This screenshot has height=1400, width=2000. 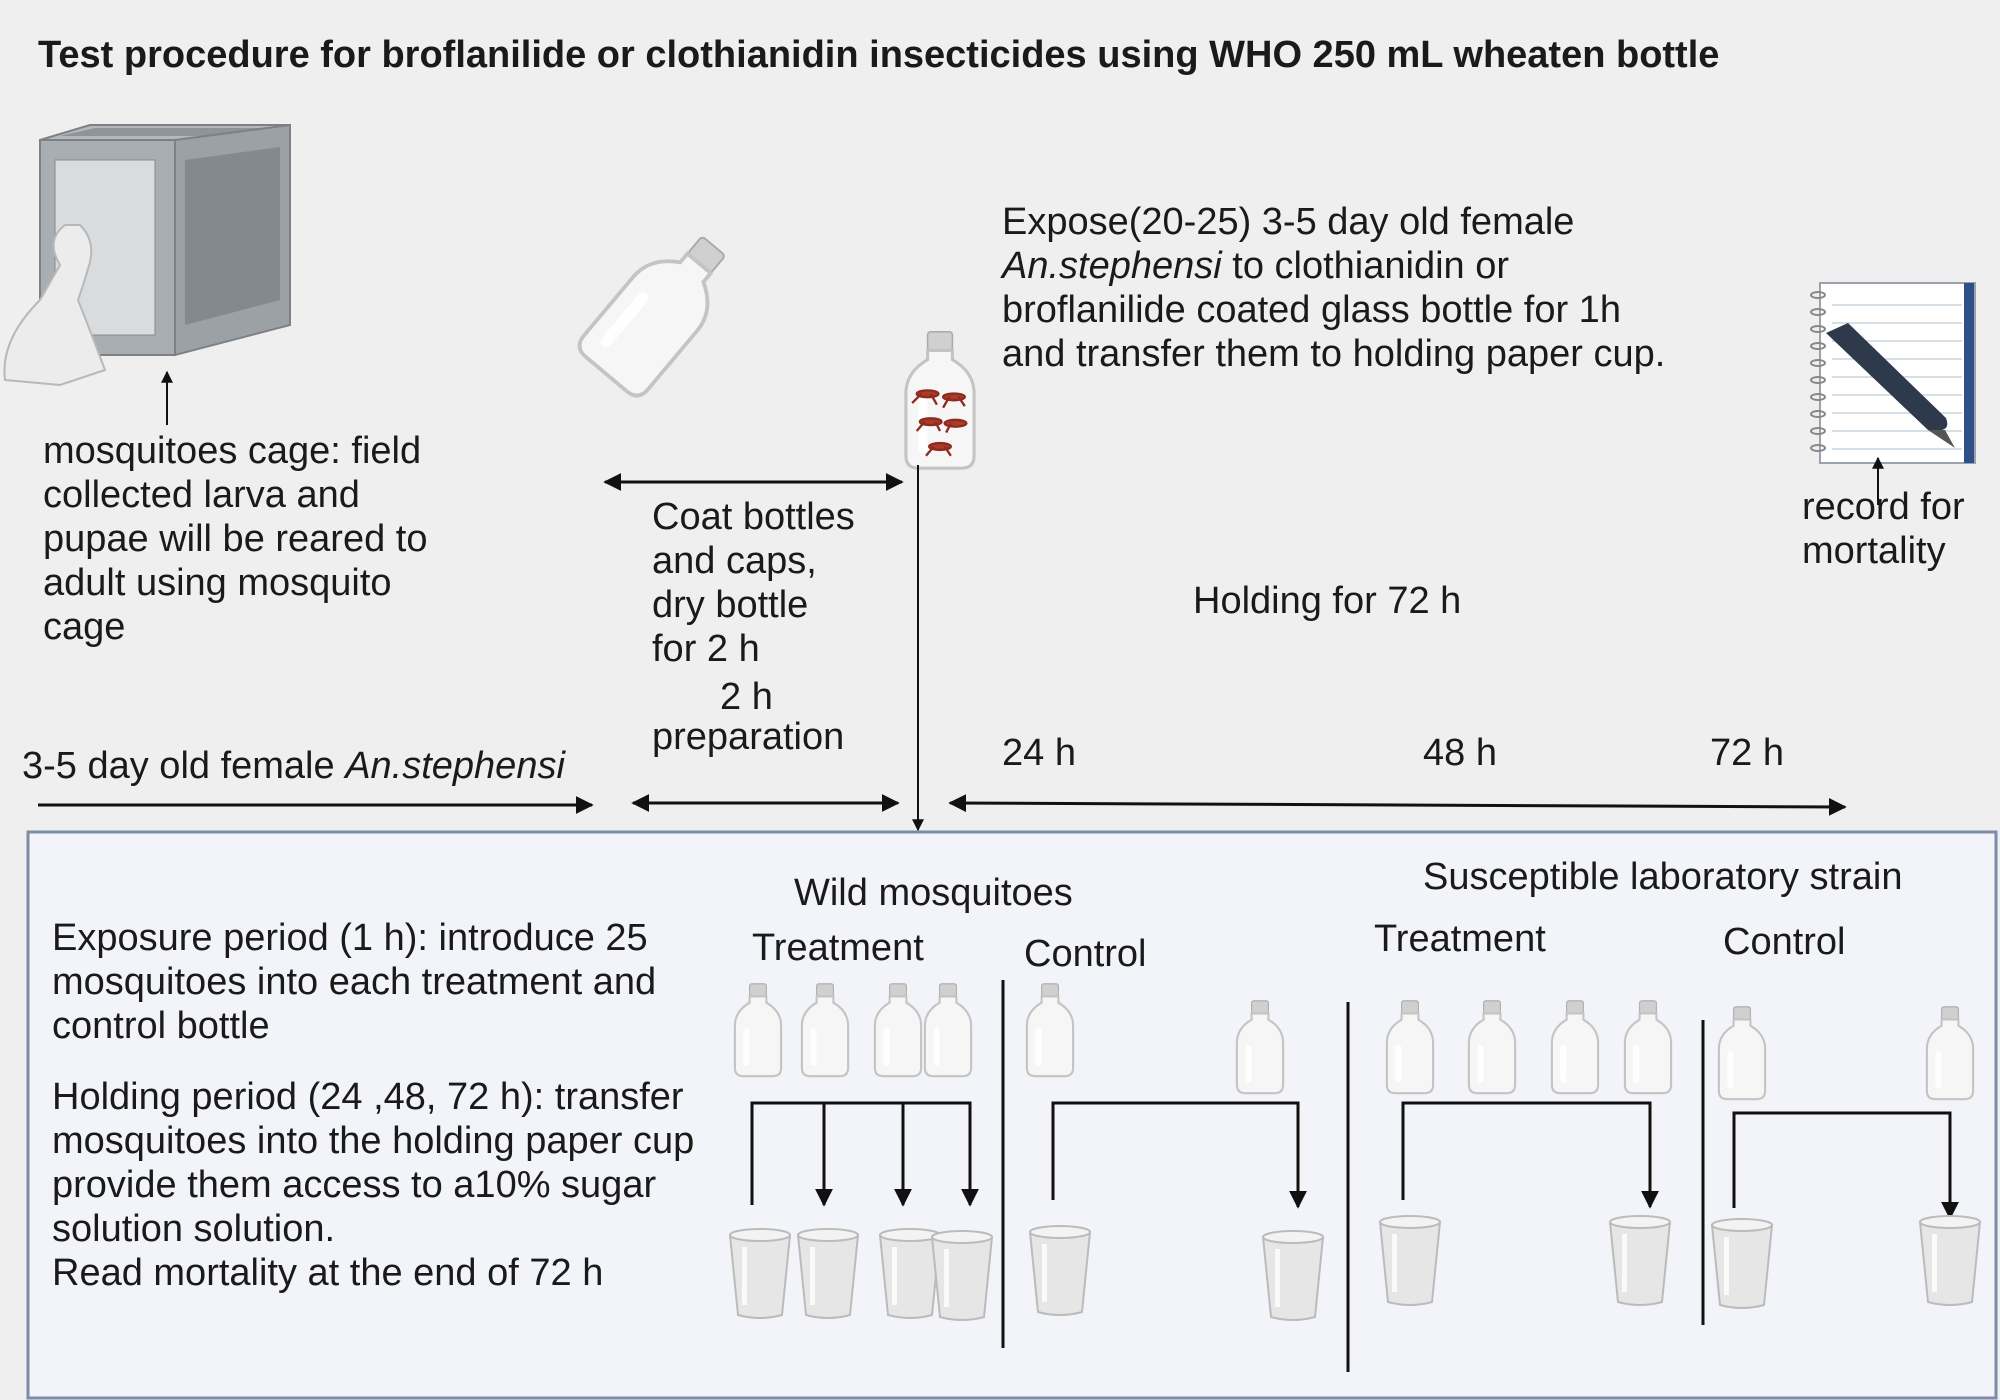 What do you see at coordinates (1288, 222) in the screenshot?
I see `expose-text-line: Expose(20-25) 3-5 day old female` at bounding box center [1288, 222].